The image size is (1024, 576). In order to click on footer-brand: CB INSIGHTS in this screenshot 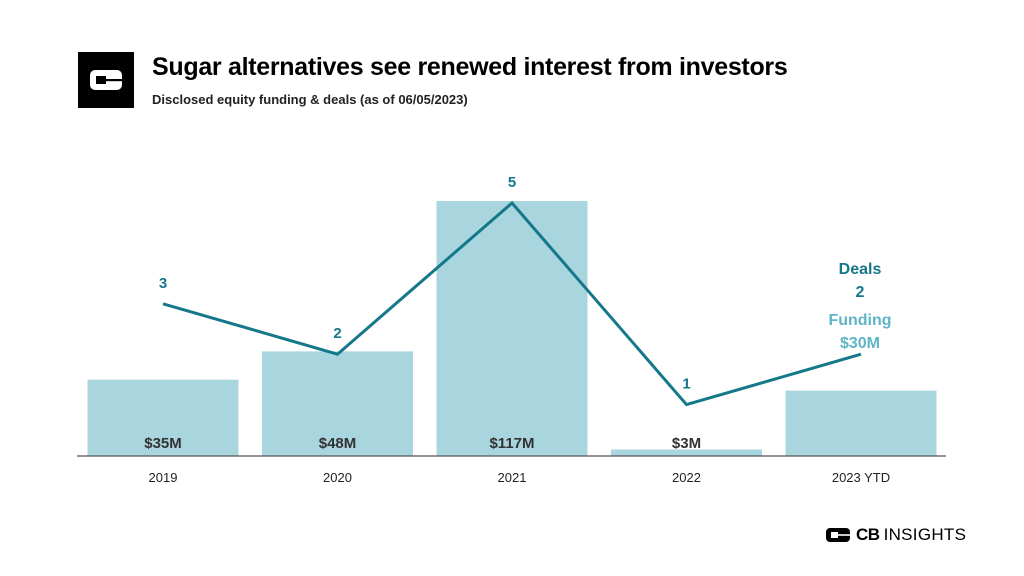, I will do `click(896, 535)`.